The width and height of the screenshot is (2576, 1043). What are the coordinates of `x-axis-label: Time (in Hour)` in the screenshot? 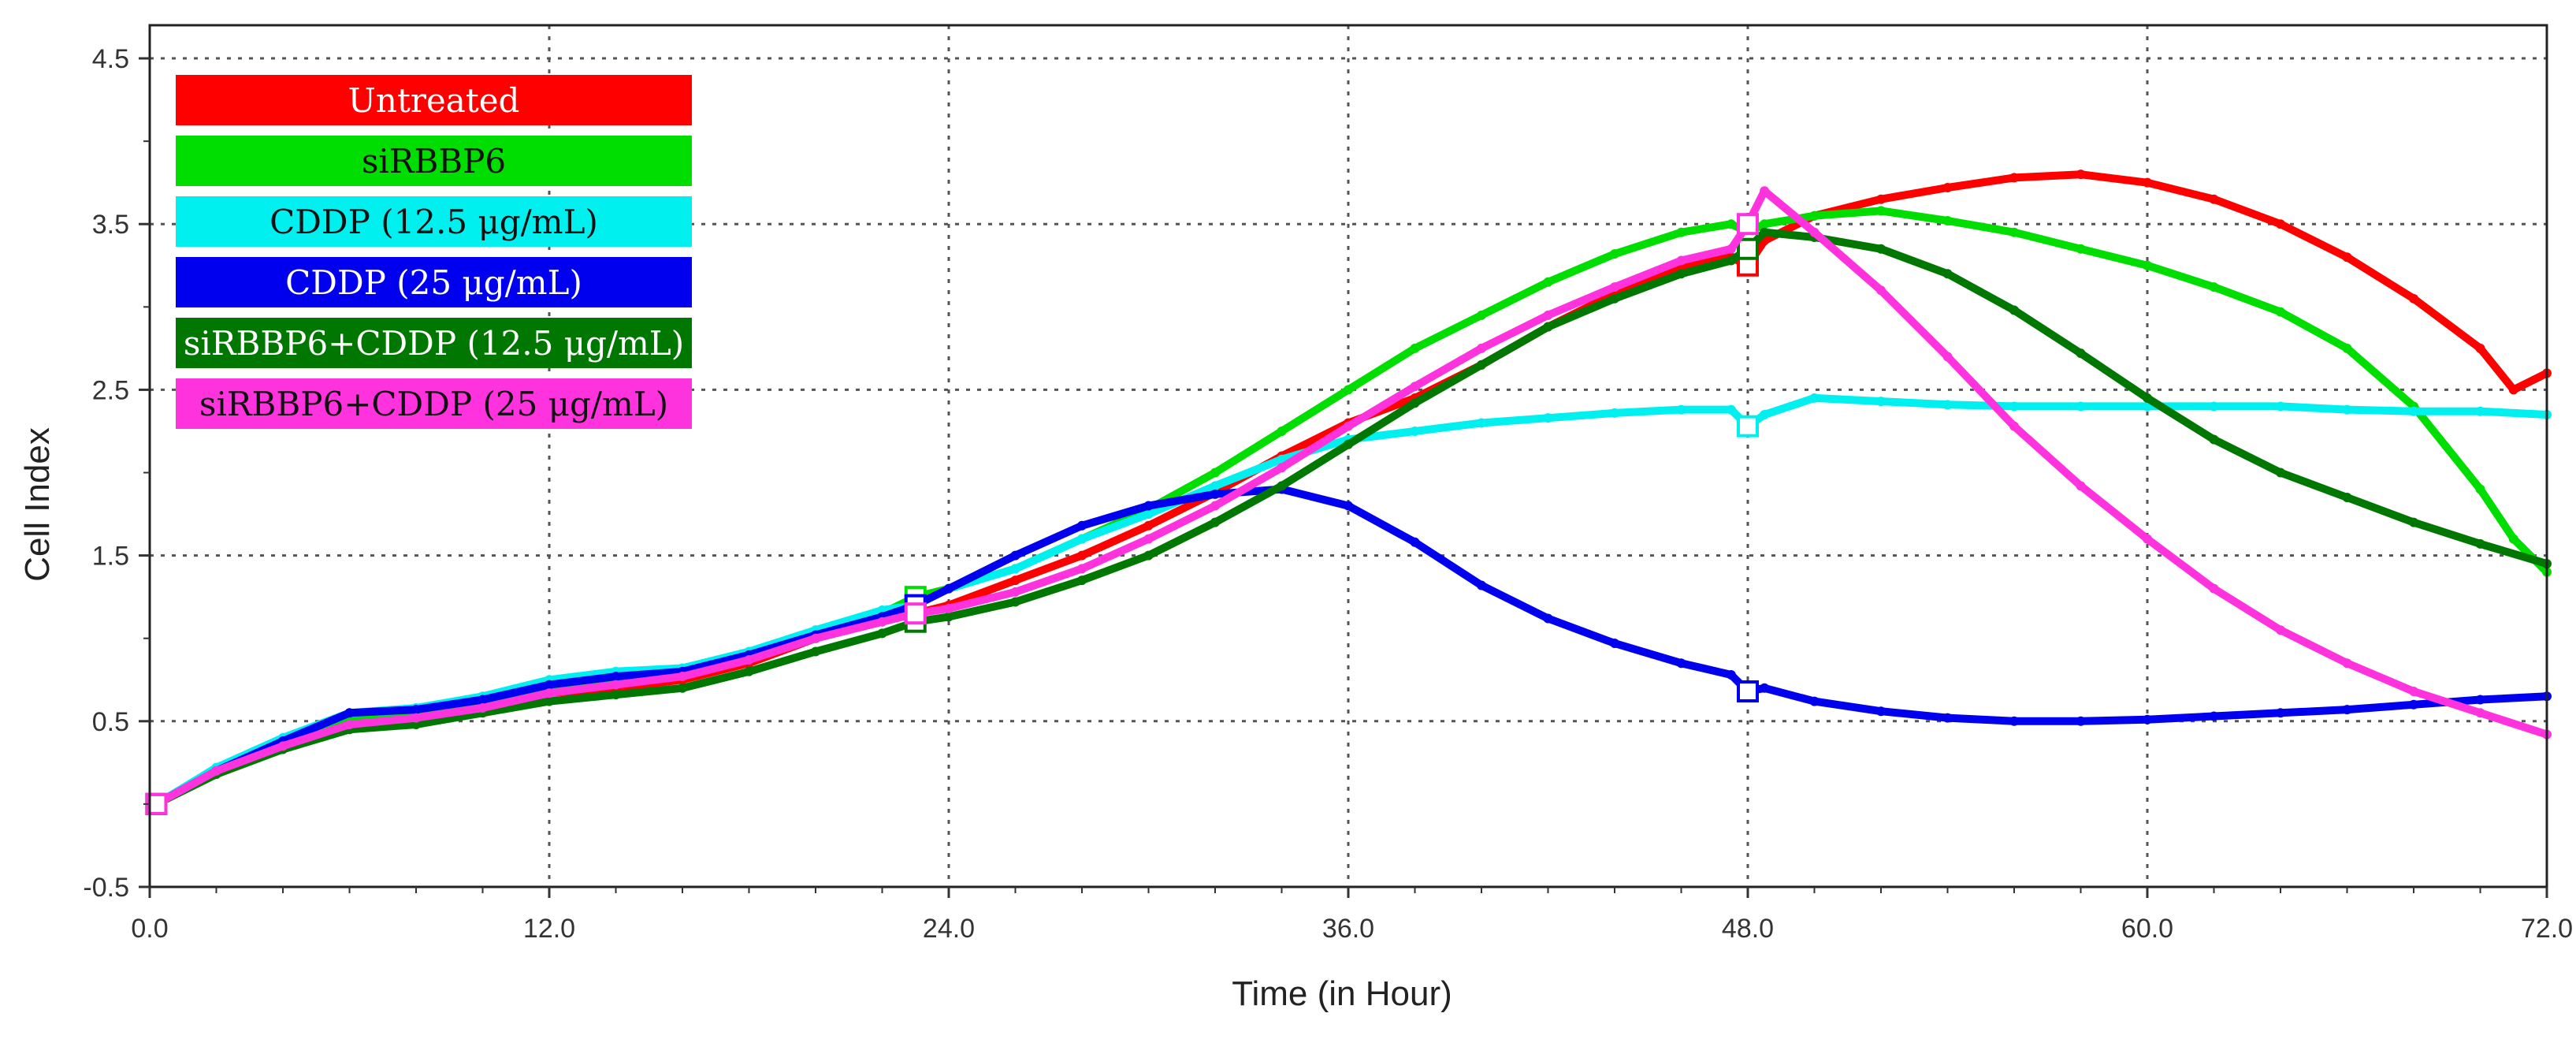 It's located at (1342, 994).